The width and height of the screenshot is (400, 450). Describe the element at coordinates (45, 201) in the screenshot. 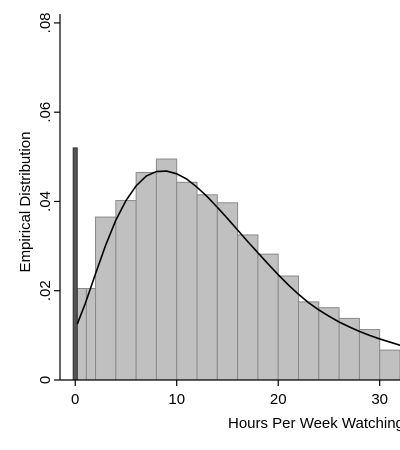

I see `y-tick-label-2: .04` at that location.